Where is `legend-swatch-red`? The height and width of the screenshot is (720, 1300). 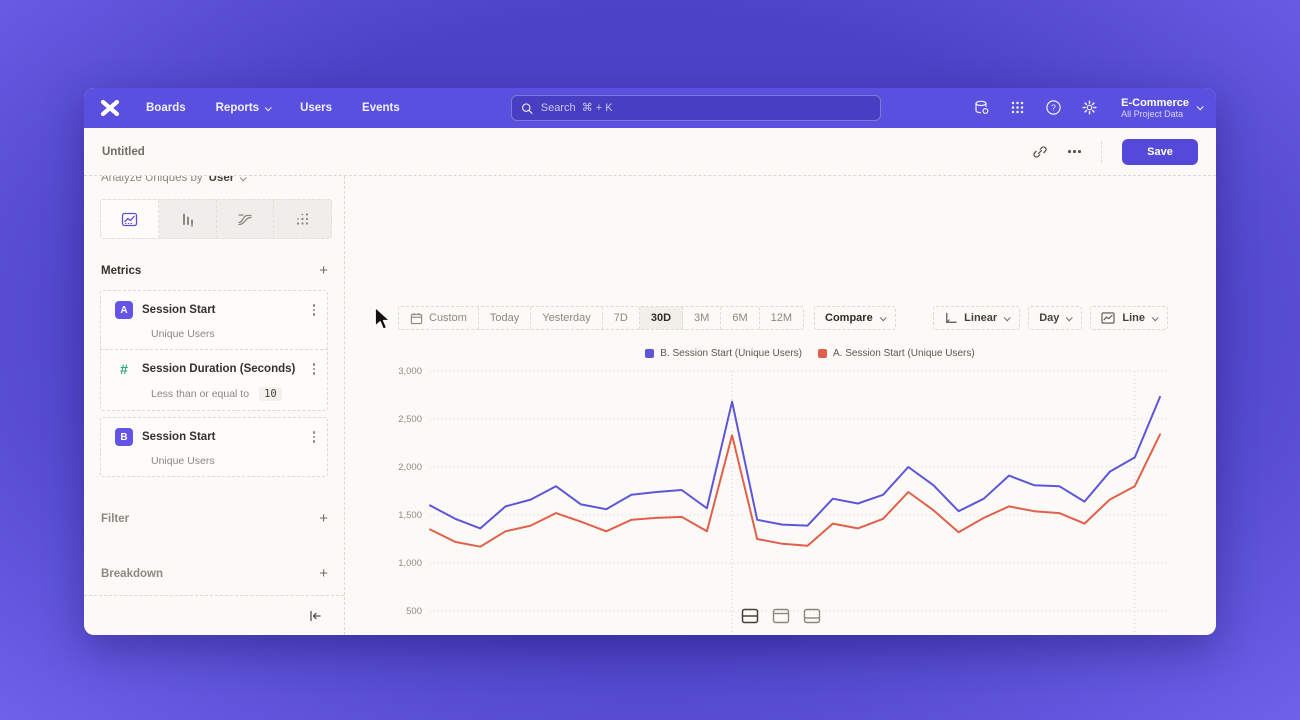 legend-swatch-red is located at coordinates (822, 353).